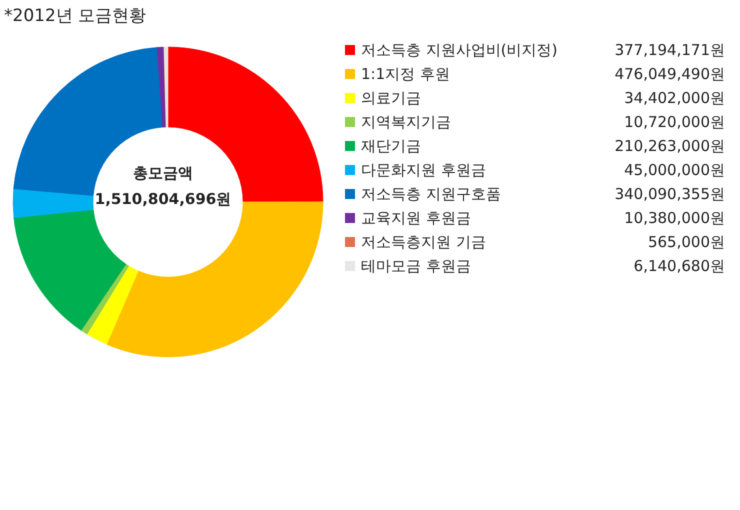 The height and width of the screenshot is (510, 740). What do you see at coordinates (424, 170) in the screenshot?
I see `legend-label: 다문화지원 후원금` at bounding box center [424, 170].